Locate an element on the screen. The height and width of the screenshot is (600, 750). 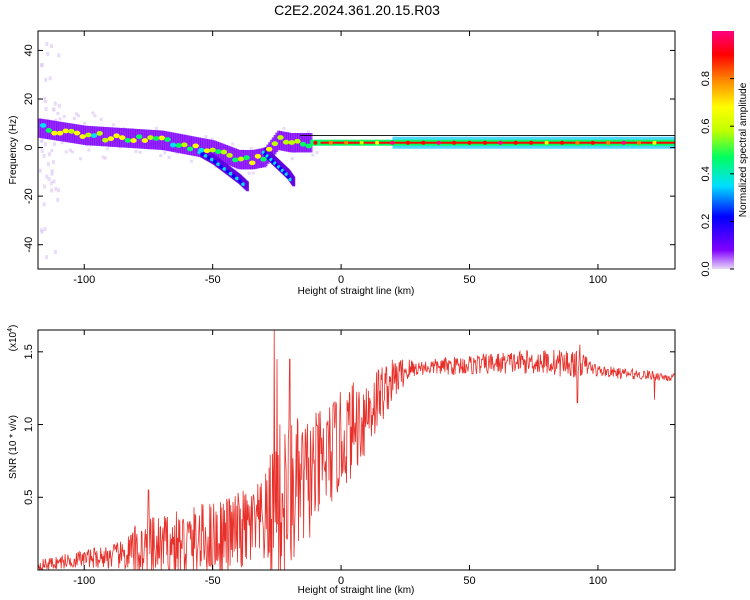
colorbar-tick-label: 0.6 is located at coordinates (706, 126).